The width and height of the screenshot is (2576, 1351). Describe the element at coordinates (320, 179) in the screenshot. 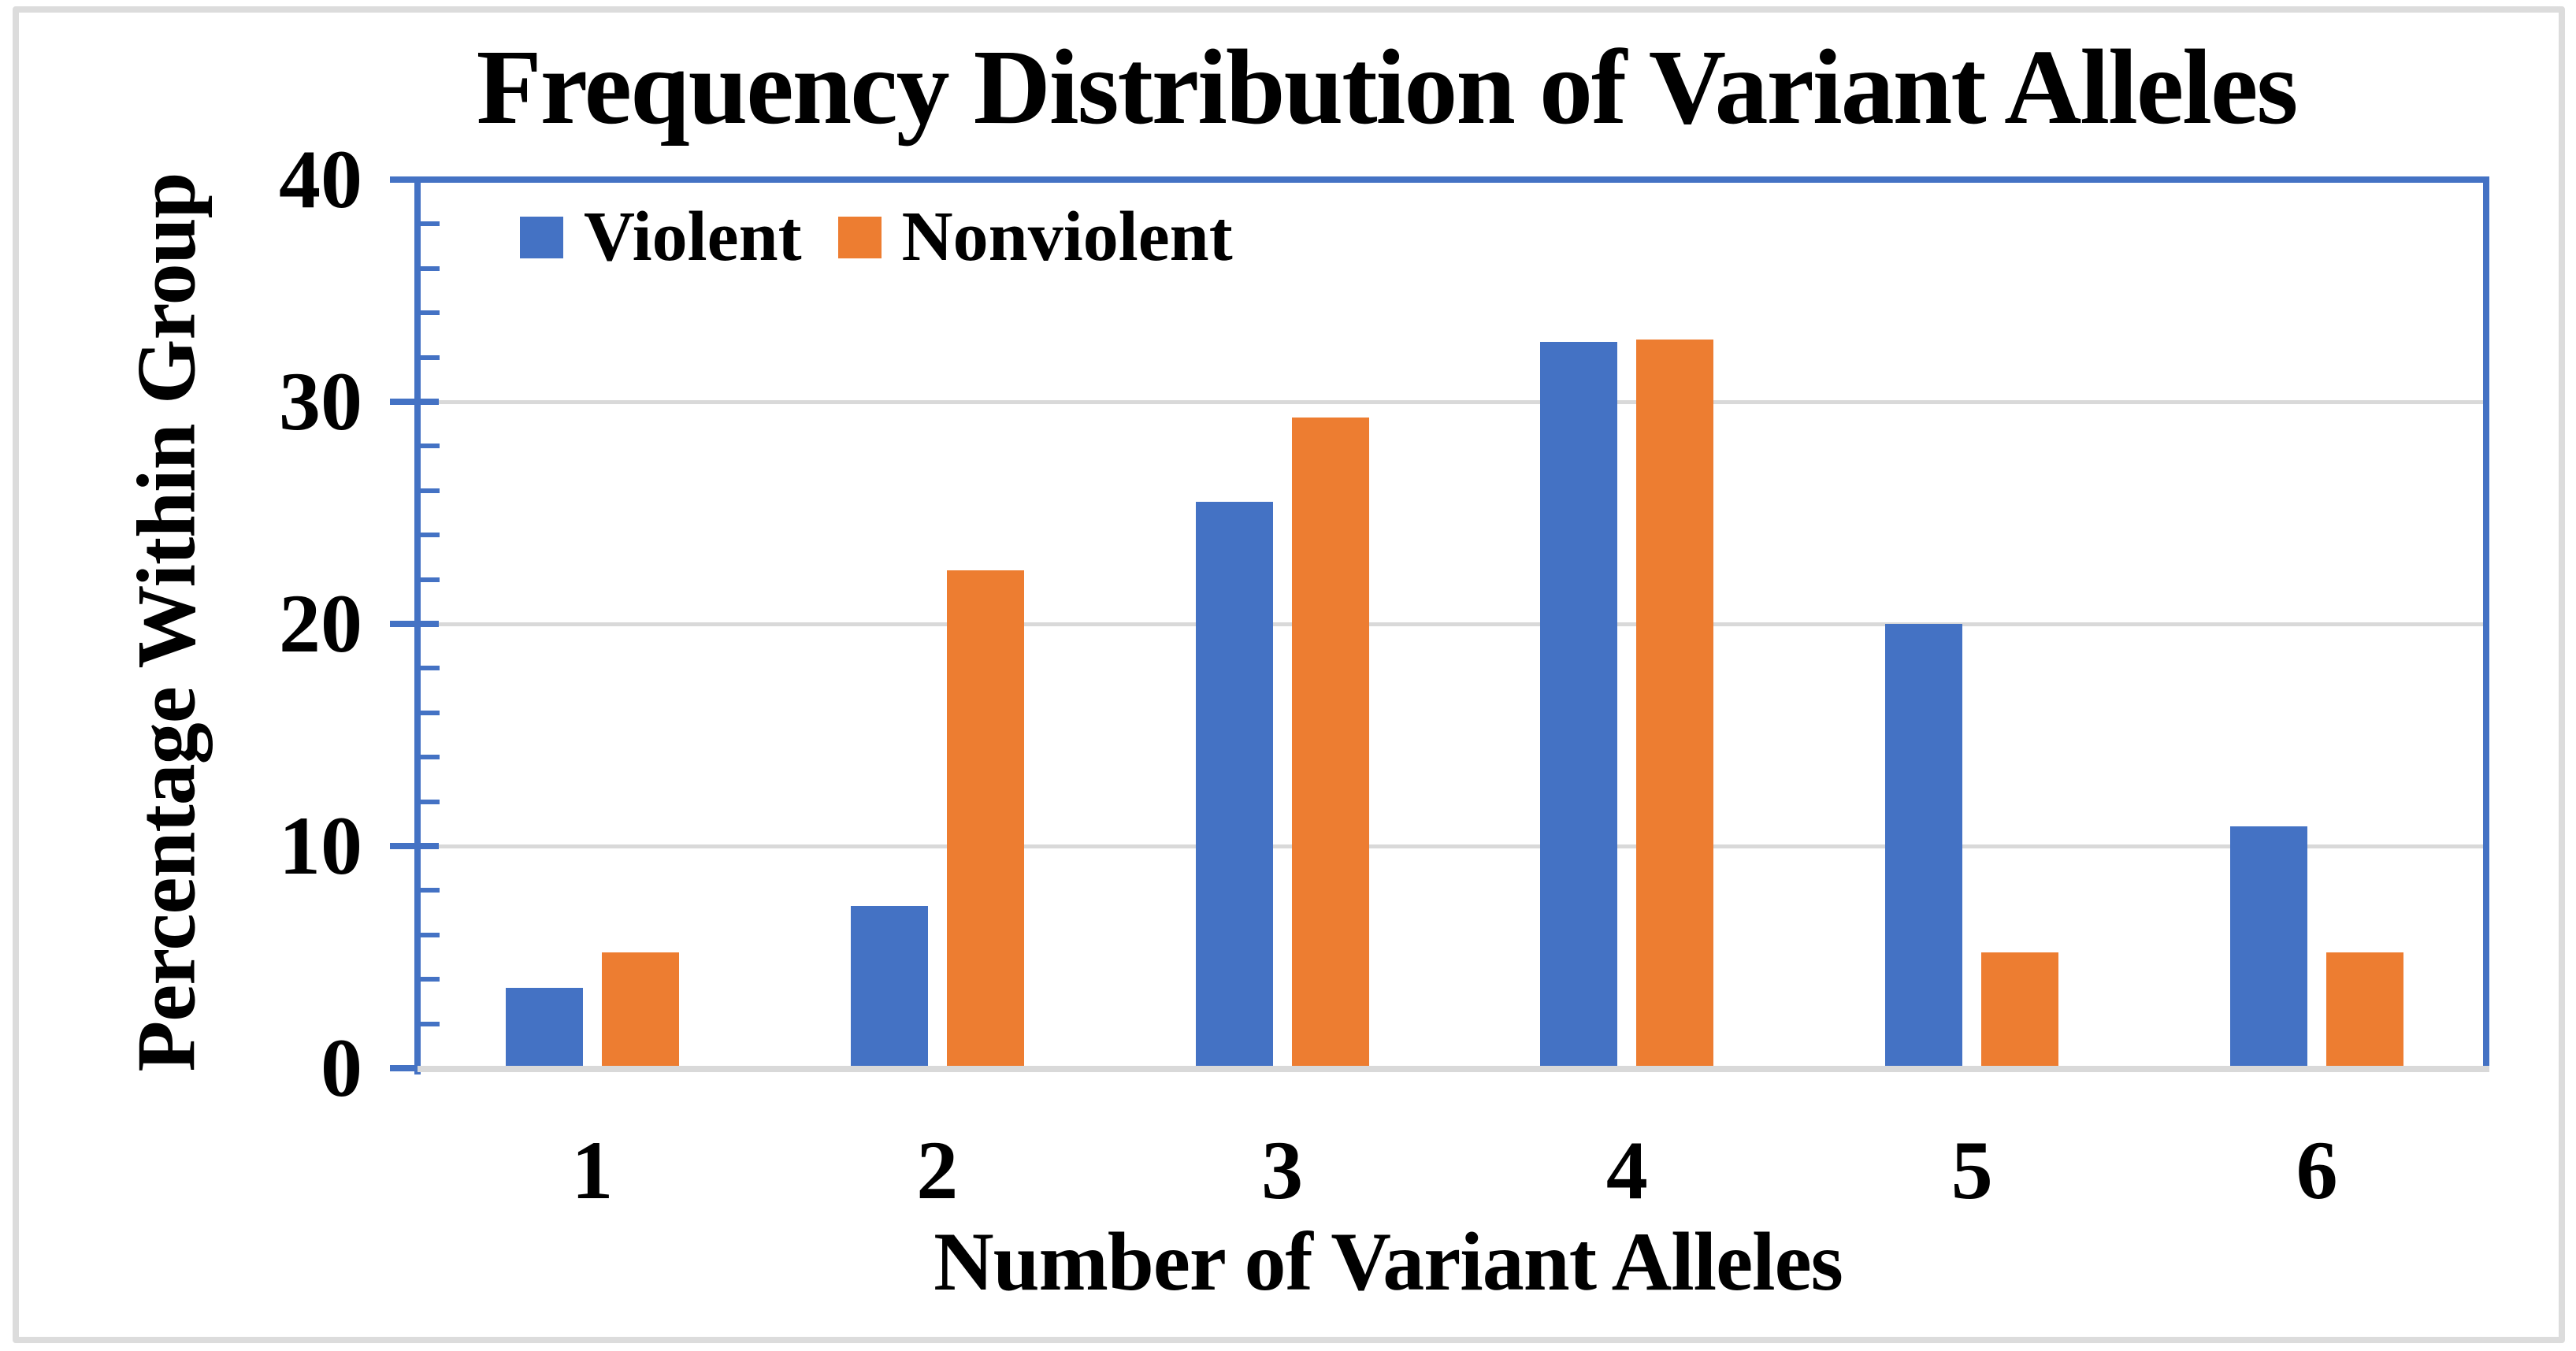

I see `y-tick-label-40: 40` at that location.